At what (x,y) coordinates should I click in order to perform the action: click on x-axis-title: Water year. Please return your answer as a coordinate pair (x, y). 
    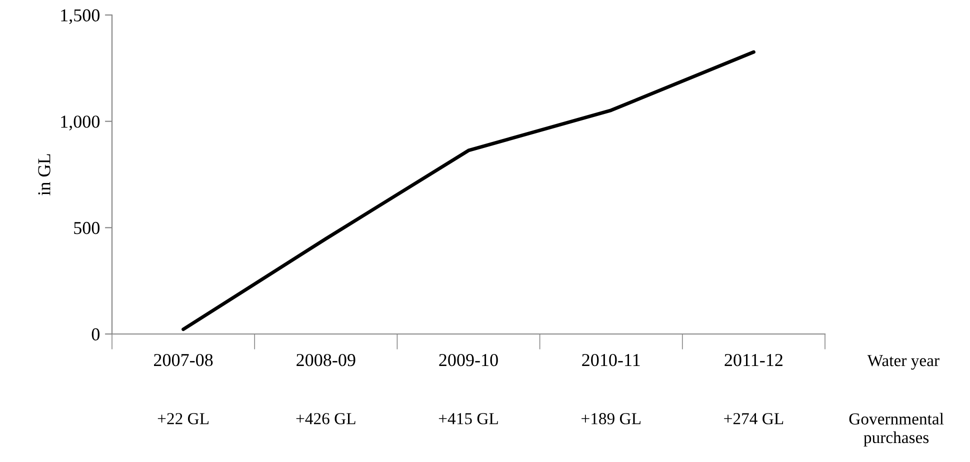
    Looking at the image, I should click on (903, 362).